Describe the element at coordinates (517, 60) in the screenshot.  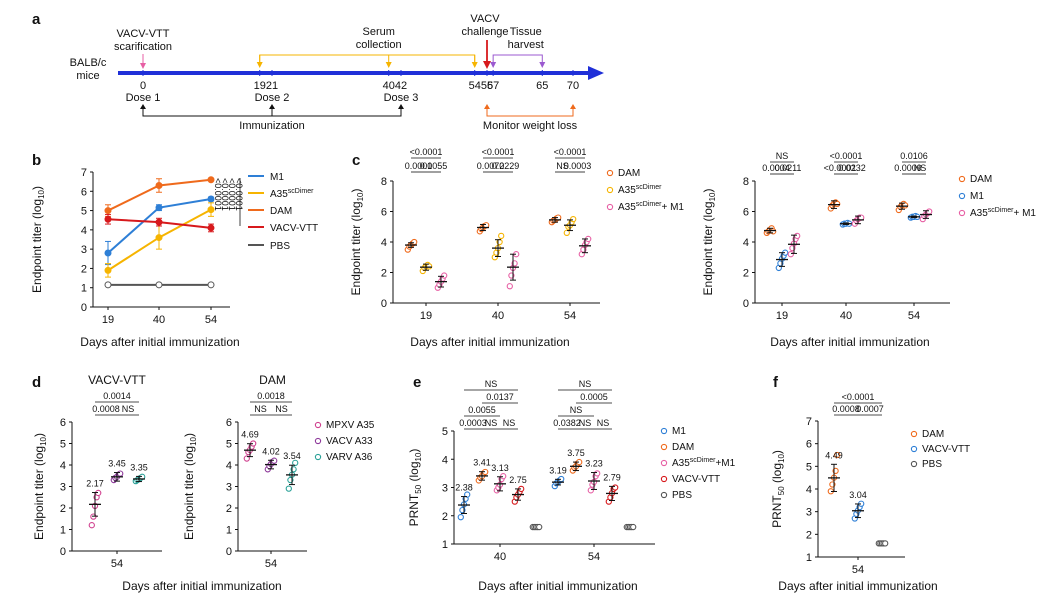
I see `tissue-bracket` at that location.